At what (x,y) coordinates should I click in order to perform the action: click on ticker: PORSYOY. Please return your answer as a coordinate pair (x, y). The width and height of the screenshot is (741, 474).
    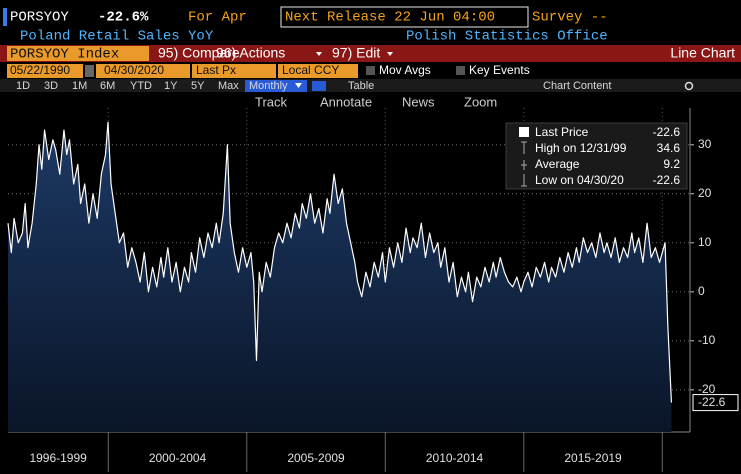
    Looking at the image, I should click on (39, 18).